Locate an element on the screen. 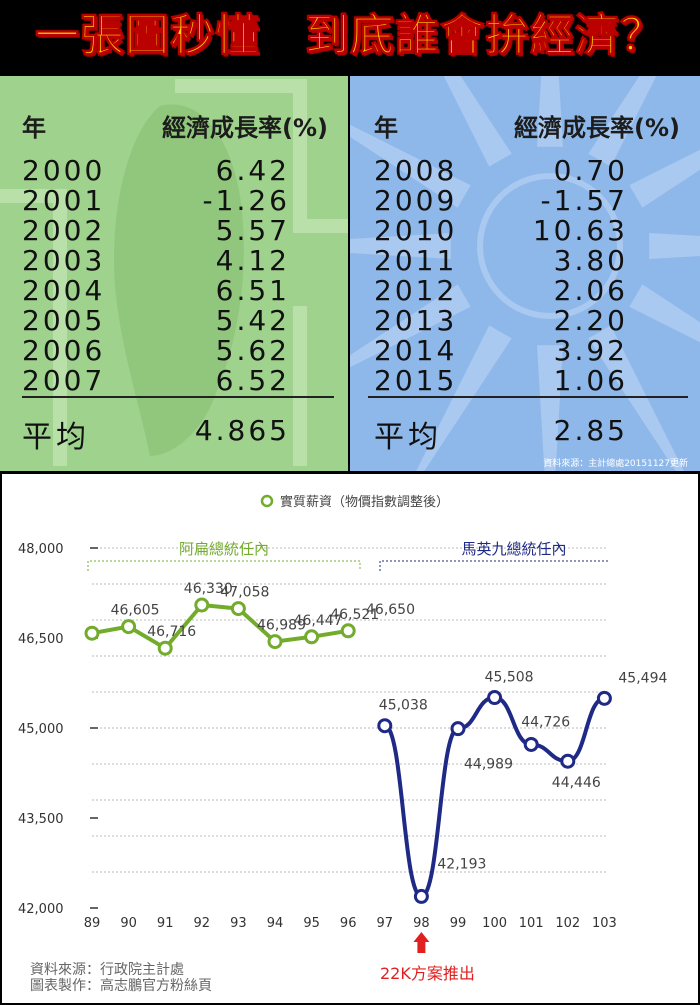 The width and height of the screenshot is (700, 1005). table-row-rate: -1.26 is located at coordinates (246, 200).